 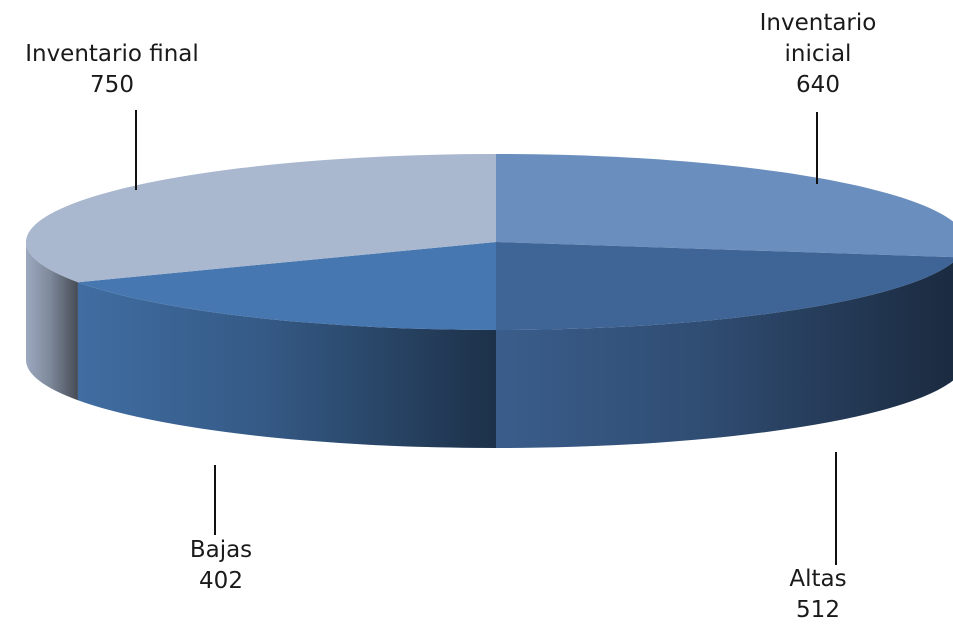 I want to click on slice-name-0-1: inicial, so click(x=818, y=54).